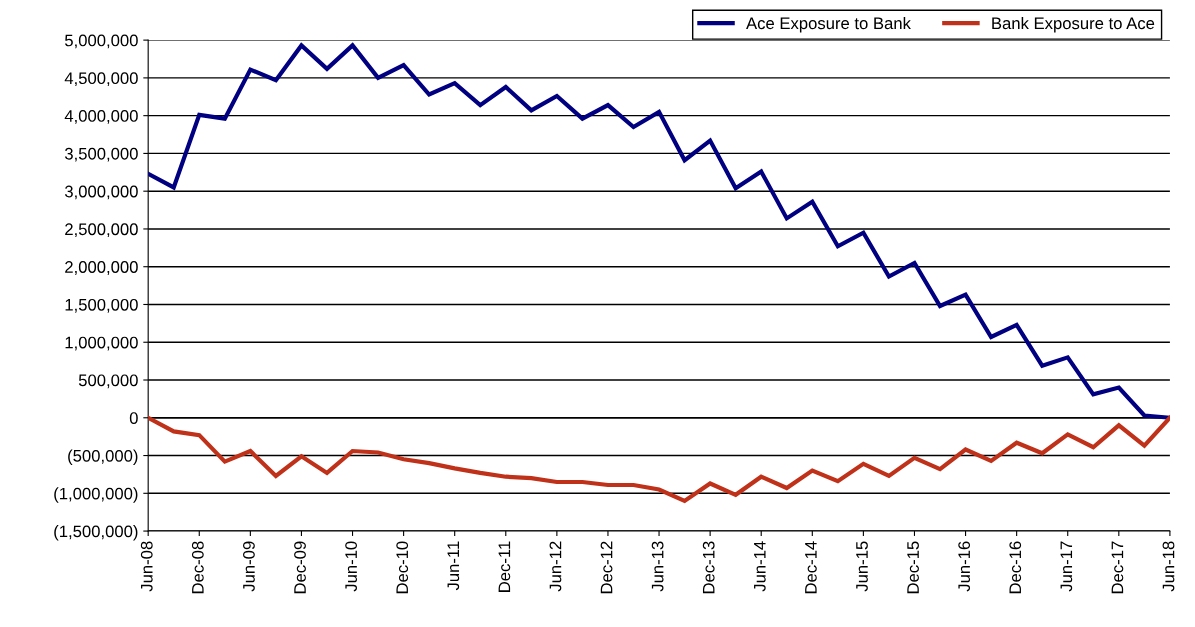 The height and width of the screenshot is (627, 1195). What do you see at coordinates (197, 567) in the screenshot?
I see `x-tick-label: Dec-08` at bounding box center [197, 567].